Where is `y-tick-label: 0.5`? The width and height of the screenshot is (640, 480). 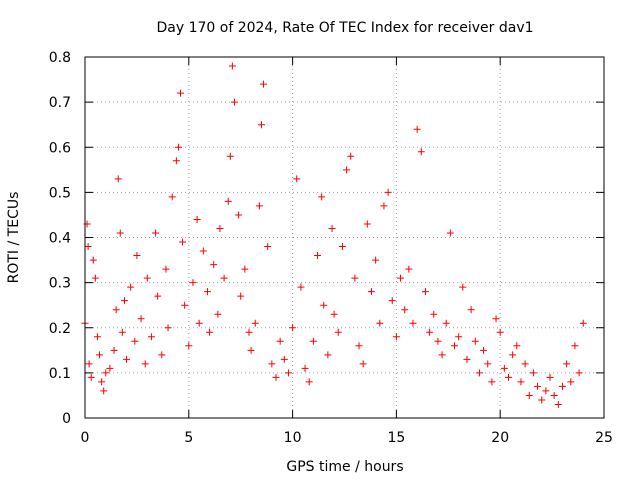
y-tick-label: 0.5 is located at coordinates (60, 193).